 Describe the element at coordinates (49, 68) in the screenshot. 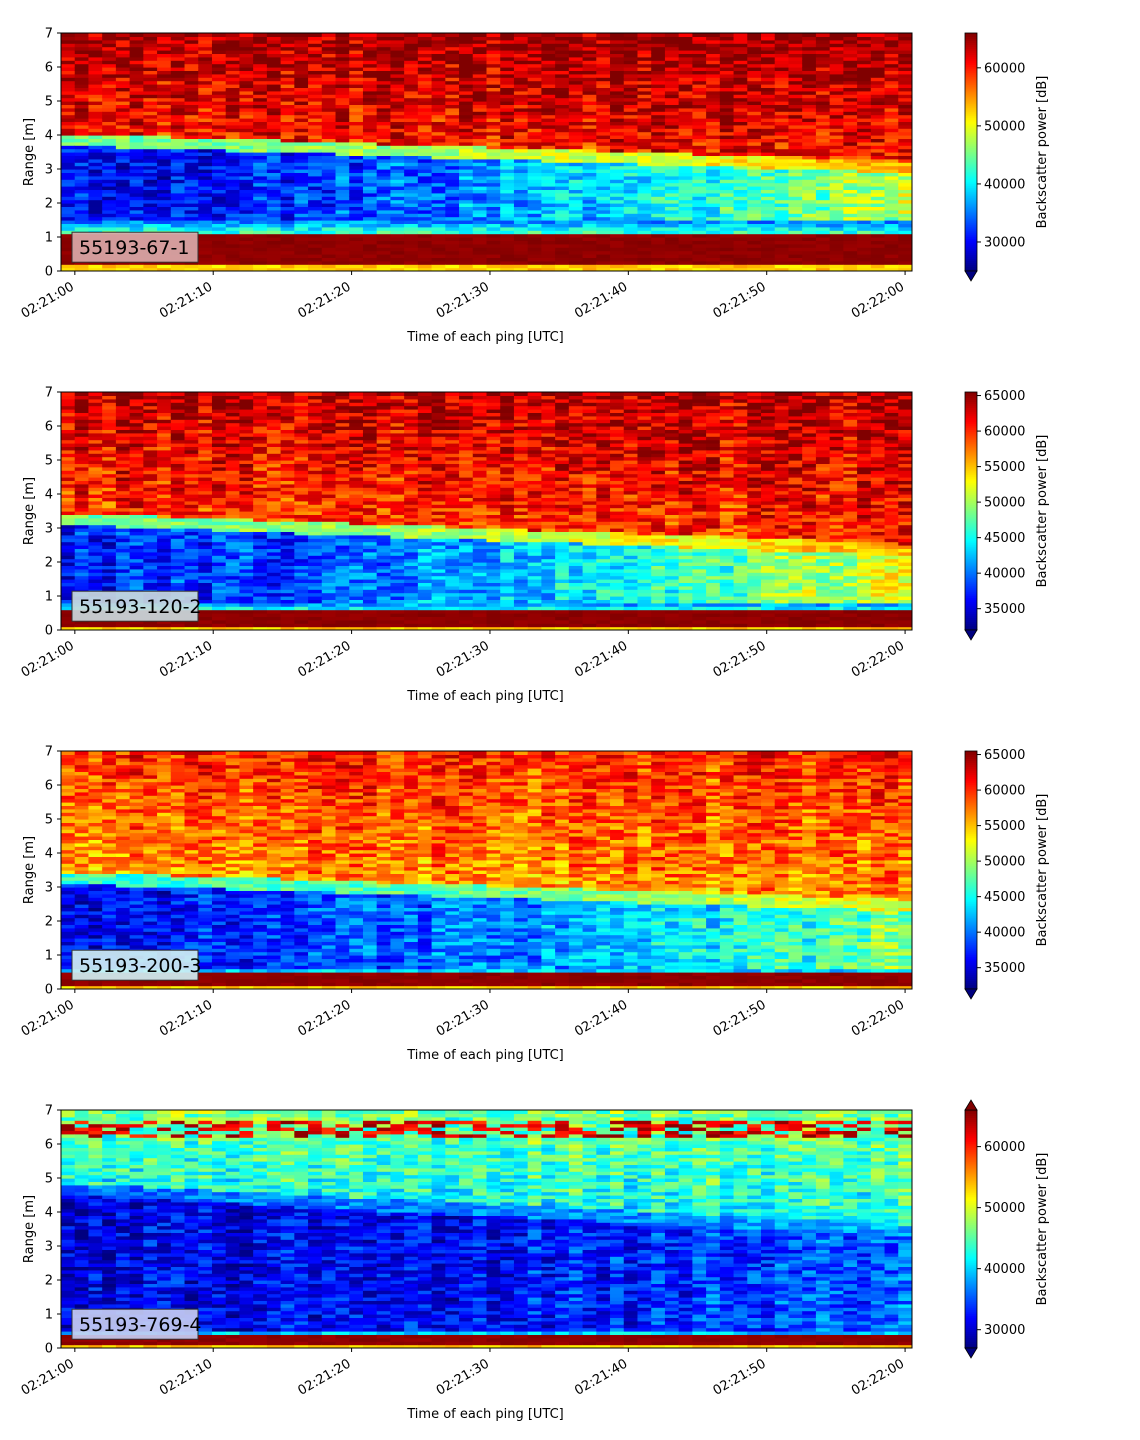

I see `y-tick-label: 6` at that location.